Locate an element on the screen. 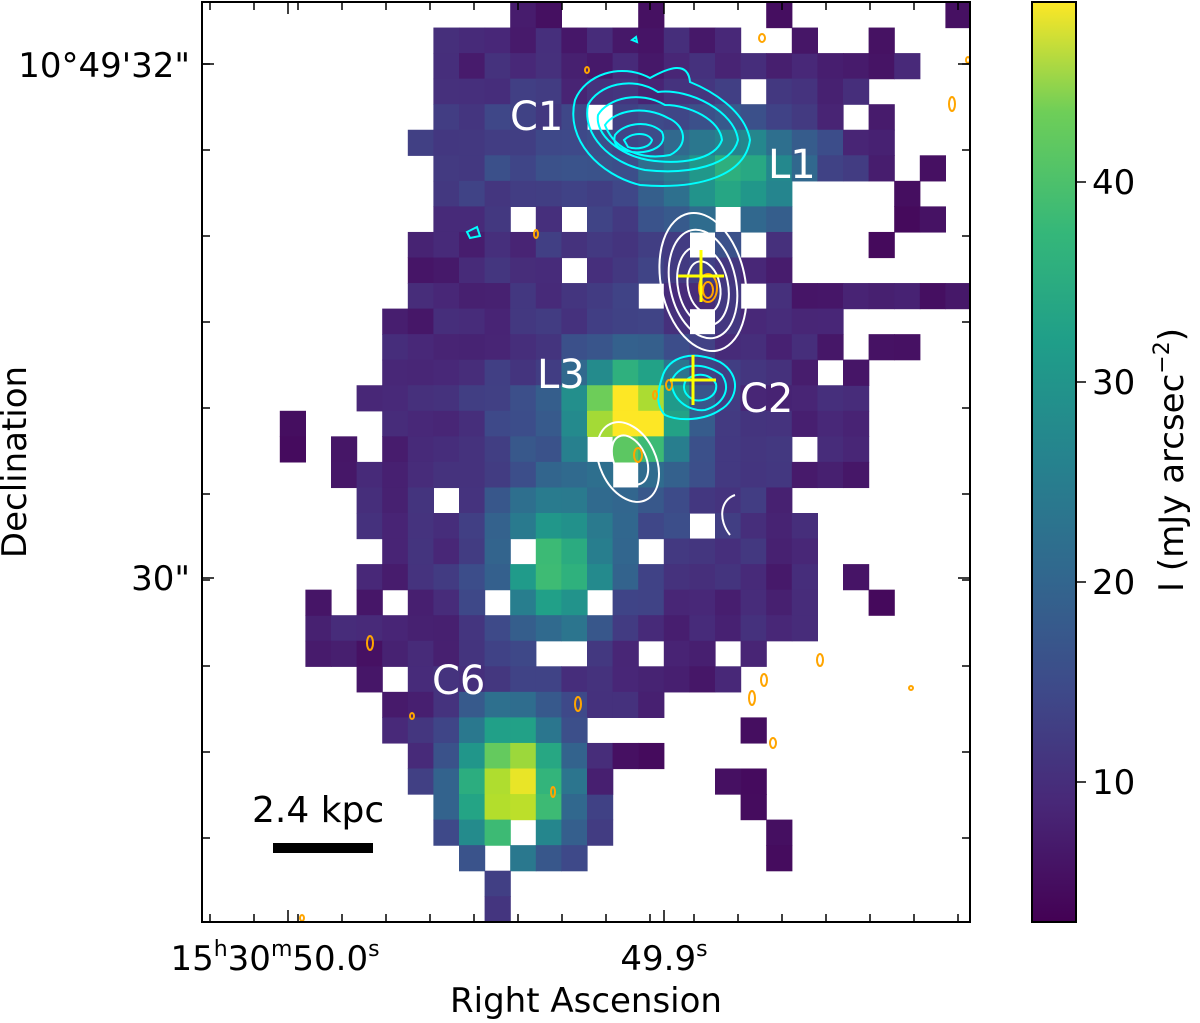 The image size is (1200, 1023). y-axis-label: Declination is located at coordinates (17, 462).